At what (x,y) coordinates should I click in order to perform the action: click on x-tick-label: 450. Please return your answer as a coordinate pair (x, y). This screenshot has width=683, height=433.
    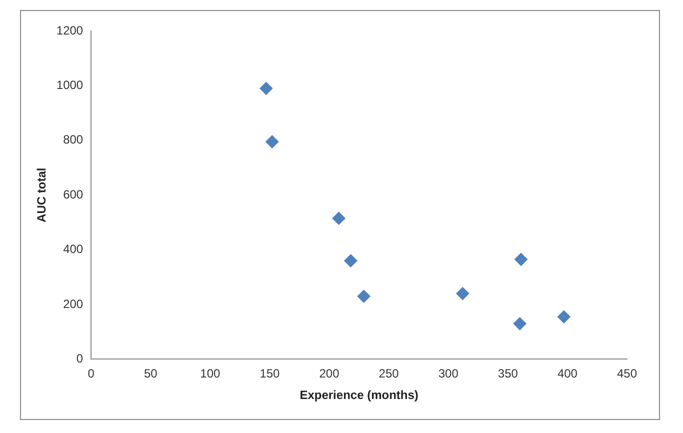
    Looking at the image, I should click on (627, 373).